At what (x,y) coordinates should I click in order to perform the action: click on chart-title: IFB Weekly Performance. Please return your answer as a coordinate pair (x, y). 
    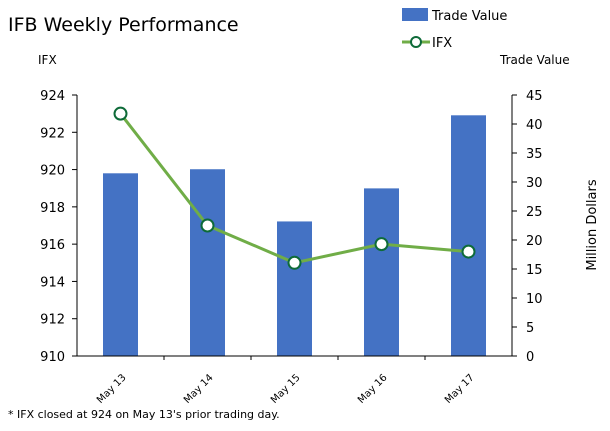
    Looking at the image, I should click on (123, 25).